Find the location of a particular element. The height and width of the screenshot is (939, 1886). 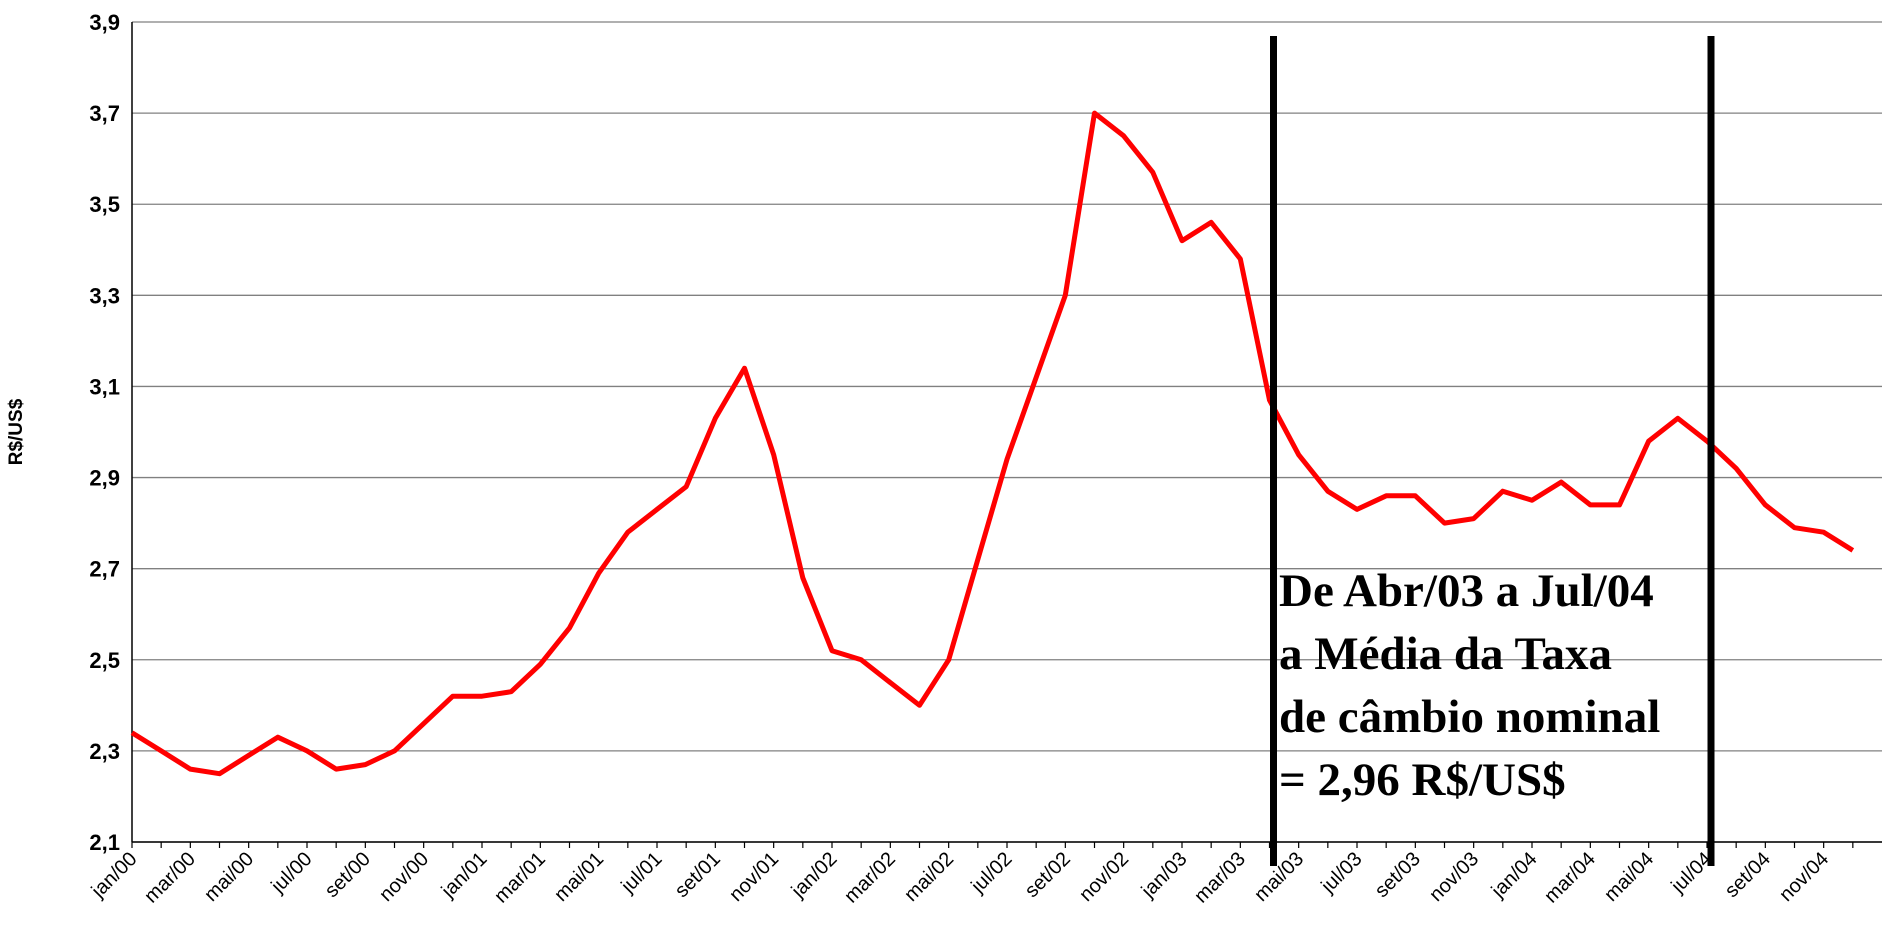

x-tick-label: jul/00 is located at coordinates (291, 873).